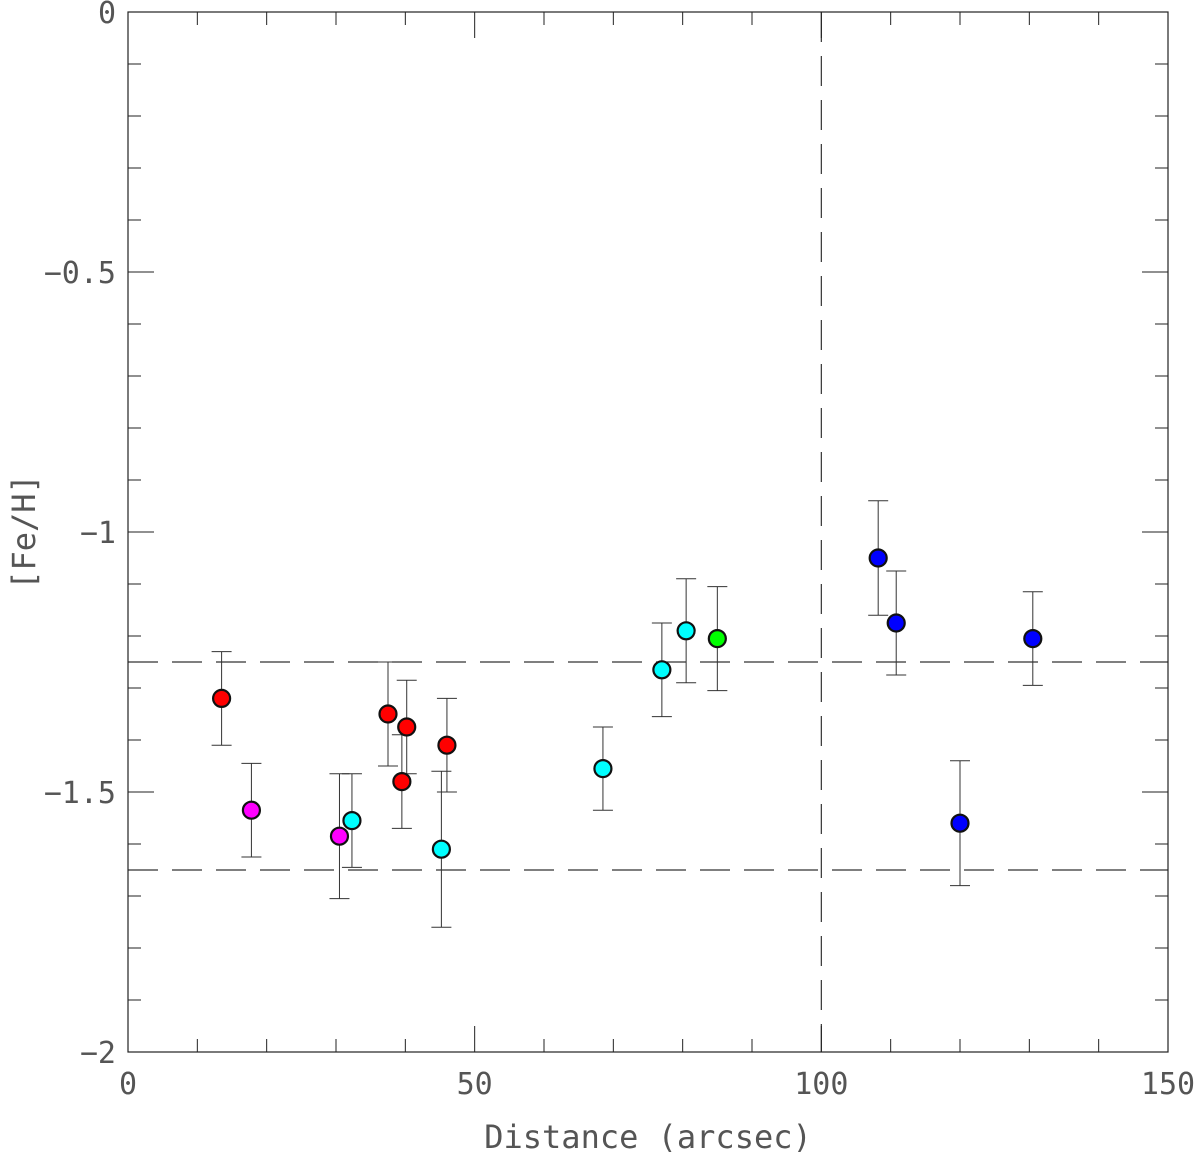 This screenshot has height=1156, width=1200. I want to click on x-tick-label: 0, so click(128, 1084).